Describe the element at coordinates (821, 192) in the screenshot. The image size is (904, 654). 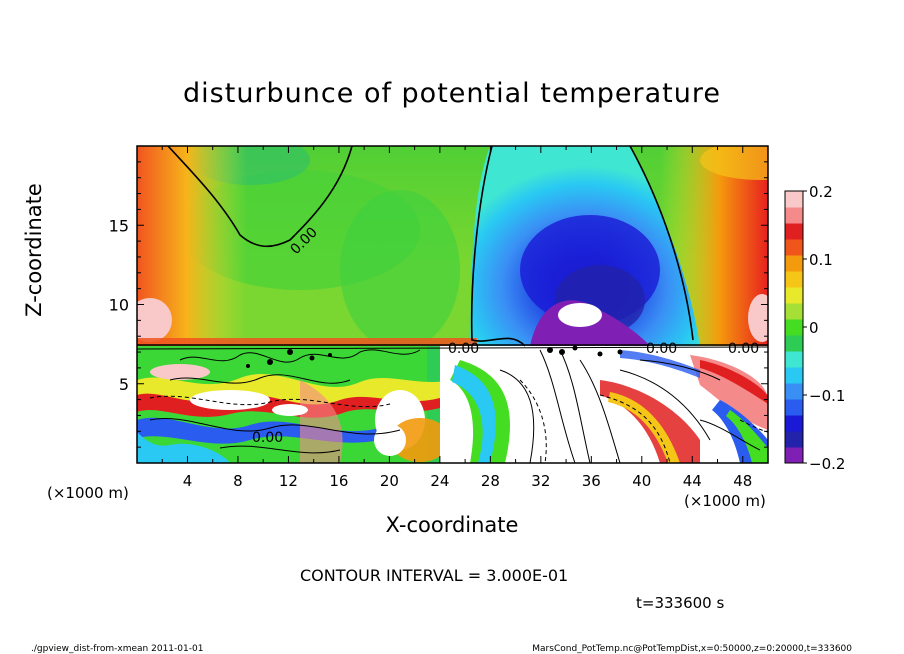
I see `colorbar-tick-label: 0.2` at that location.